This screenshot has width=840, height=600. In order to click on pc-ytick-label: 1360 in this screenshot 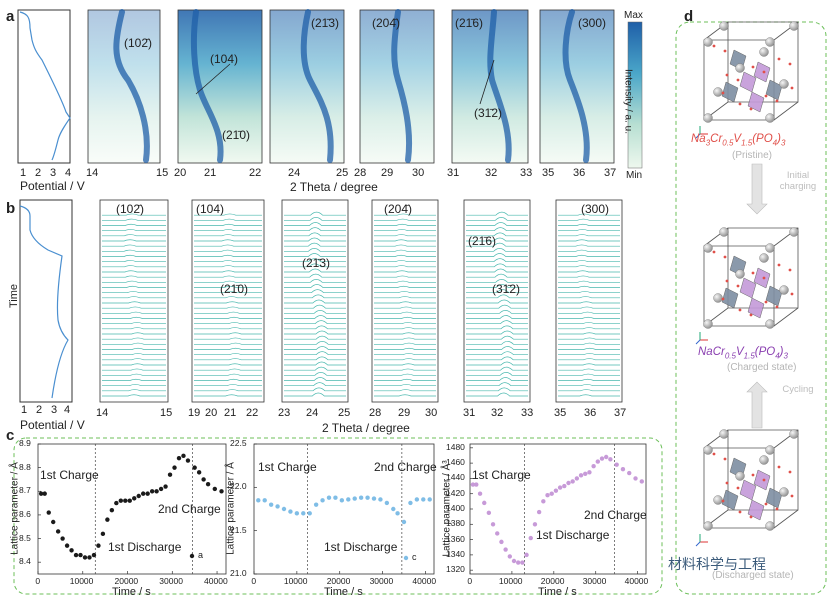, I will do `click(455, 538)`.